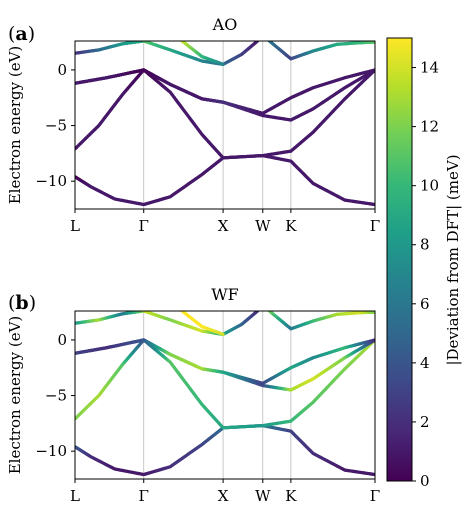 The height and width of the screenshot is (510, 469). I want to click on panel-b-ylabel: Electron energy (eV), so click(15, 395).